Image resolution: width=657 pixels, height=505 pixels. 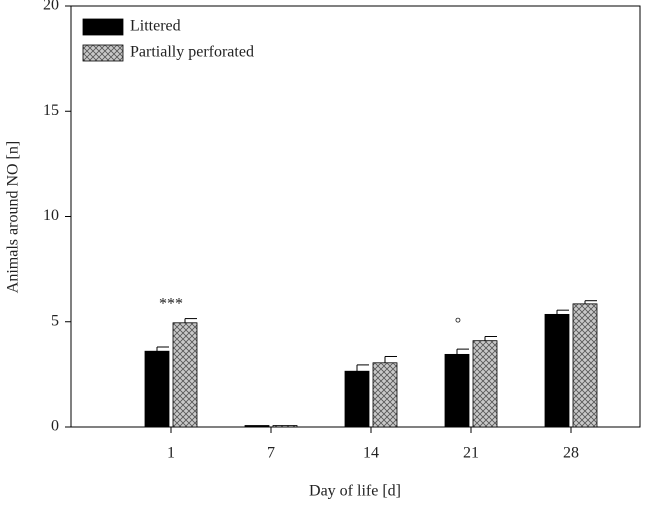 I want to click on annotation: ***, so click(x=171, y=303).